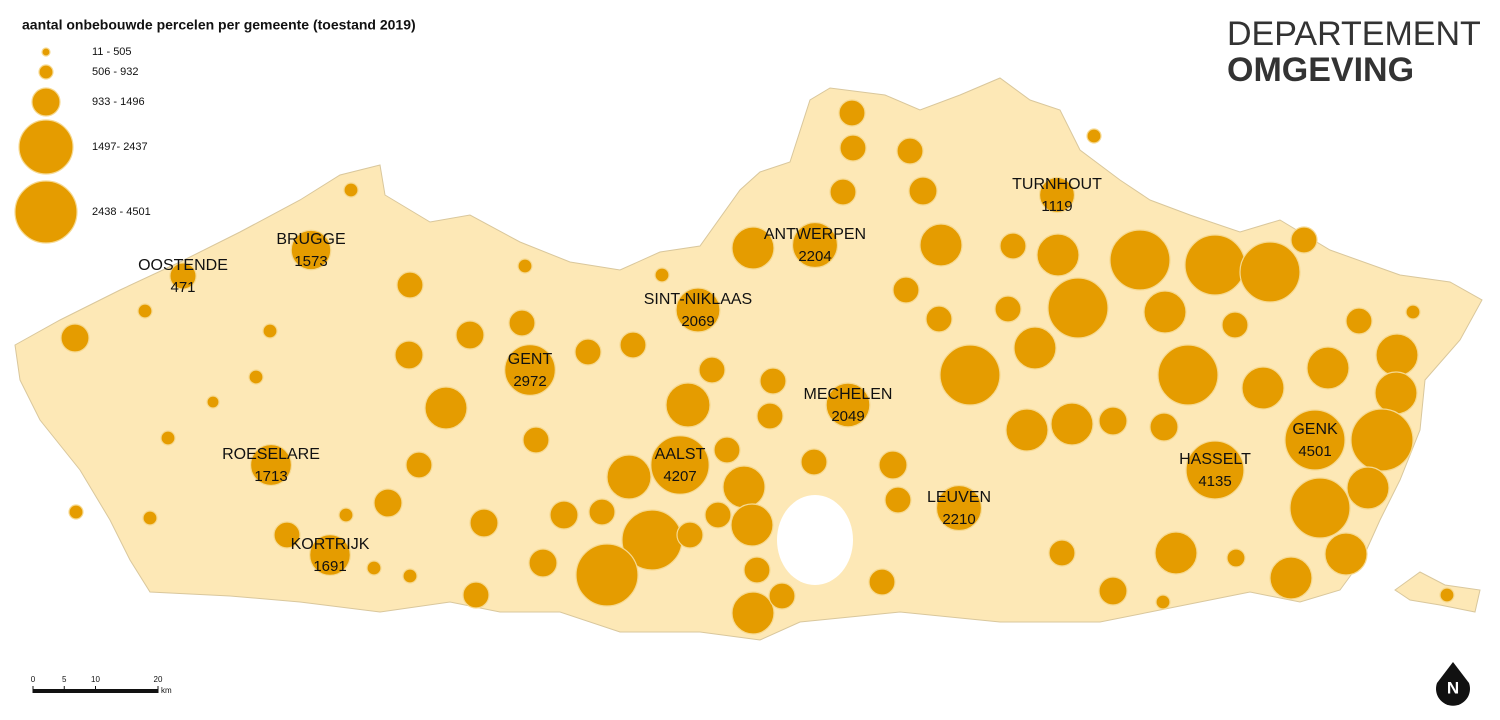  I want to click on city-value: 1713, so click(270, 476).